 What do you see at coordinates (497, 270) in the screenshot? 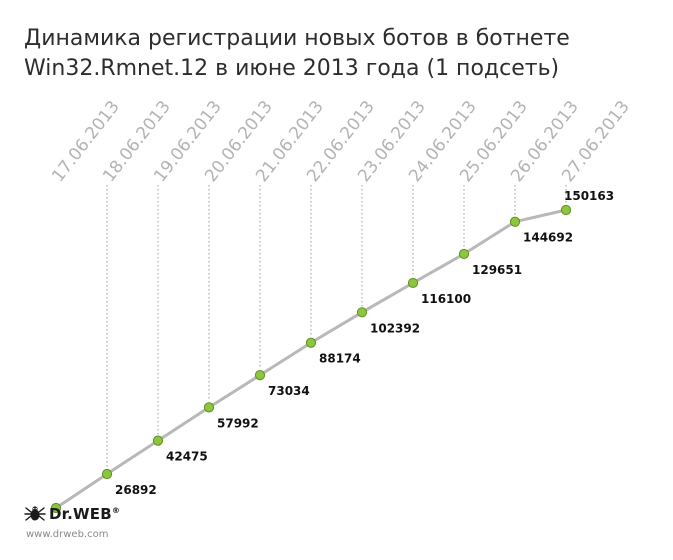
I see `data-label: 129651` at bounding box center [497, 270].